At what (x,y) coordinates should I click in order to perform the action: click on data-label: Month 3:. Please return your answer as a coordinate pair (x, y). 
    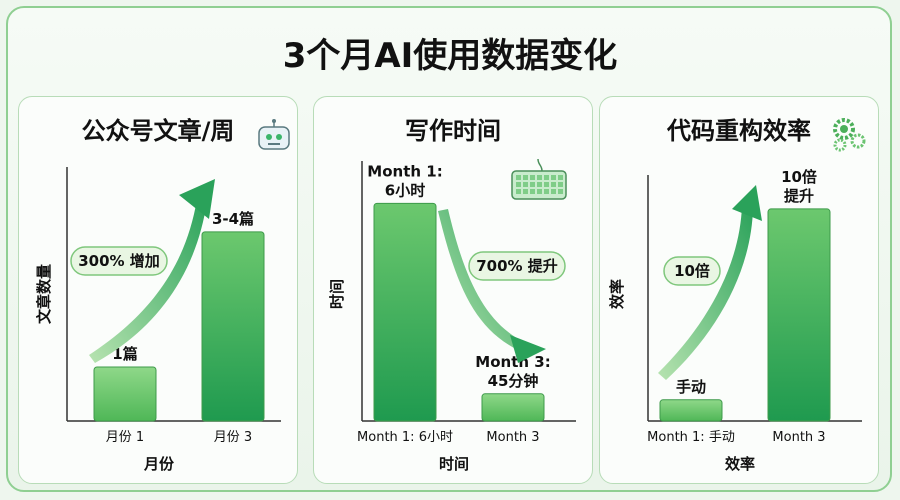
    Looking at the image, I should click on (512, 362).